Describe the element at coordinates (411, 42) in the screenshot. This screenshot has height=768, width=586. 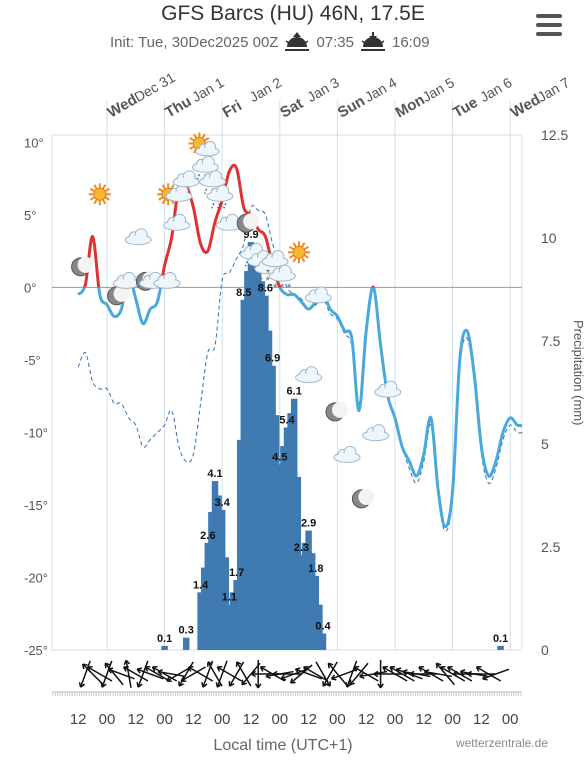
I see `sunset-time: 16:09` at that location.